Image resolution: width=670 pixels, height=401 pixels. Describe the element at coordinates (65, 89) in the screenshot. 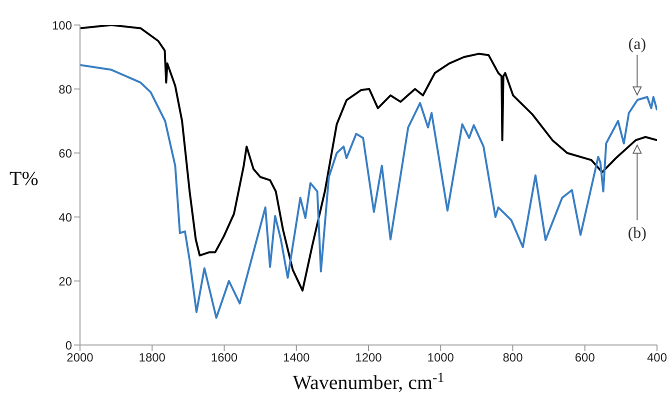

I see `y-tick-label: 80` at that location.